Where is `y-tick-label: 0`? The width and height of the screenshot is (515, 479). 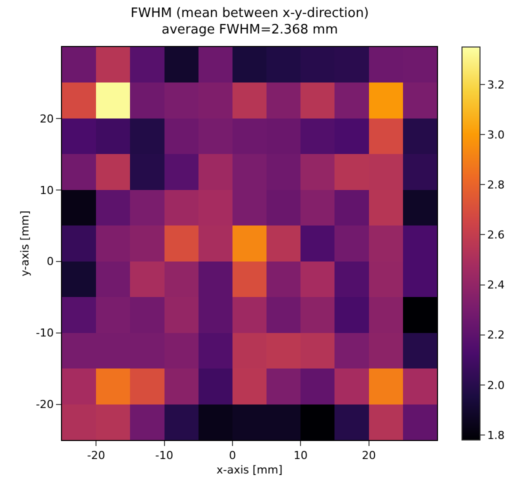
y-tick-label: 0 is located at coordinates (50, 261).